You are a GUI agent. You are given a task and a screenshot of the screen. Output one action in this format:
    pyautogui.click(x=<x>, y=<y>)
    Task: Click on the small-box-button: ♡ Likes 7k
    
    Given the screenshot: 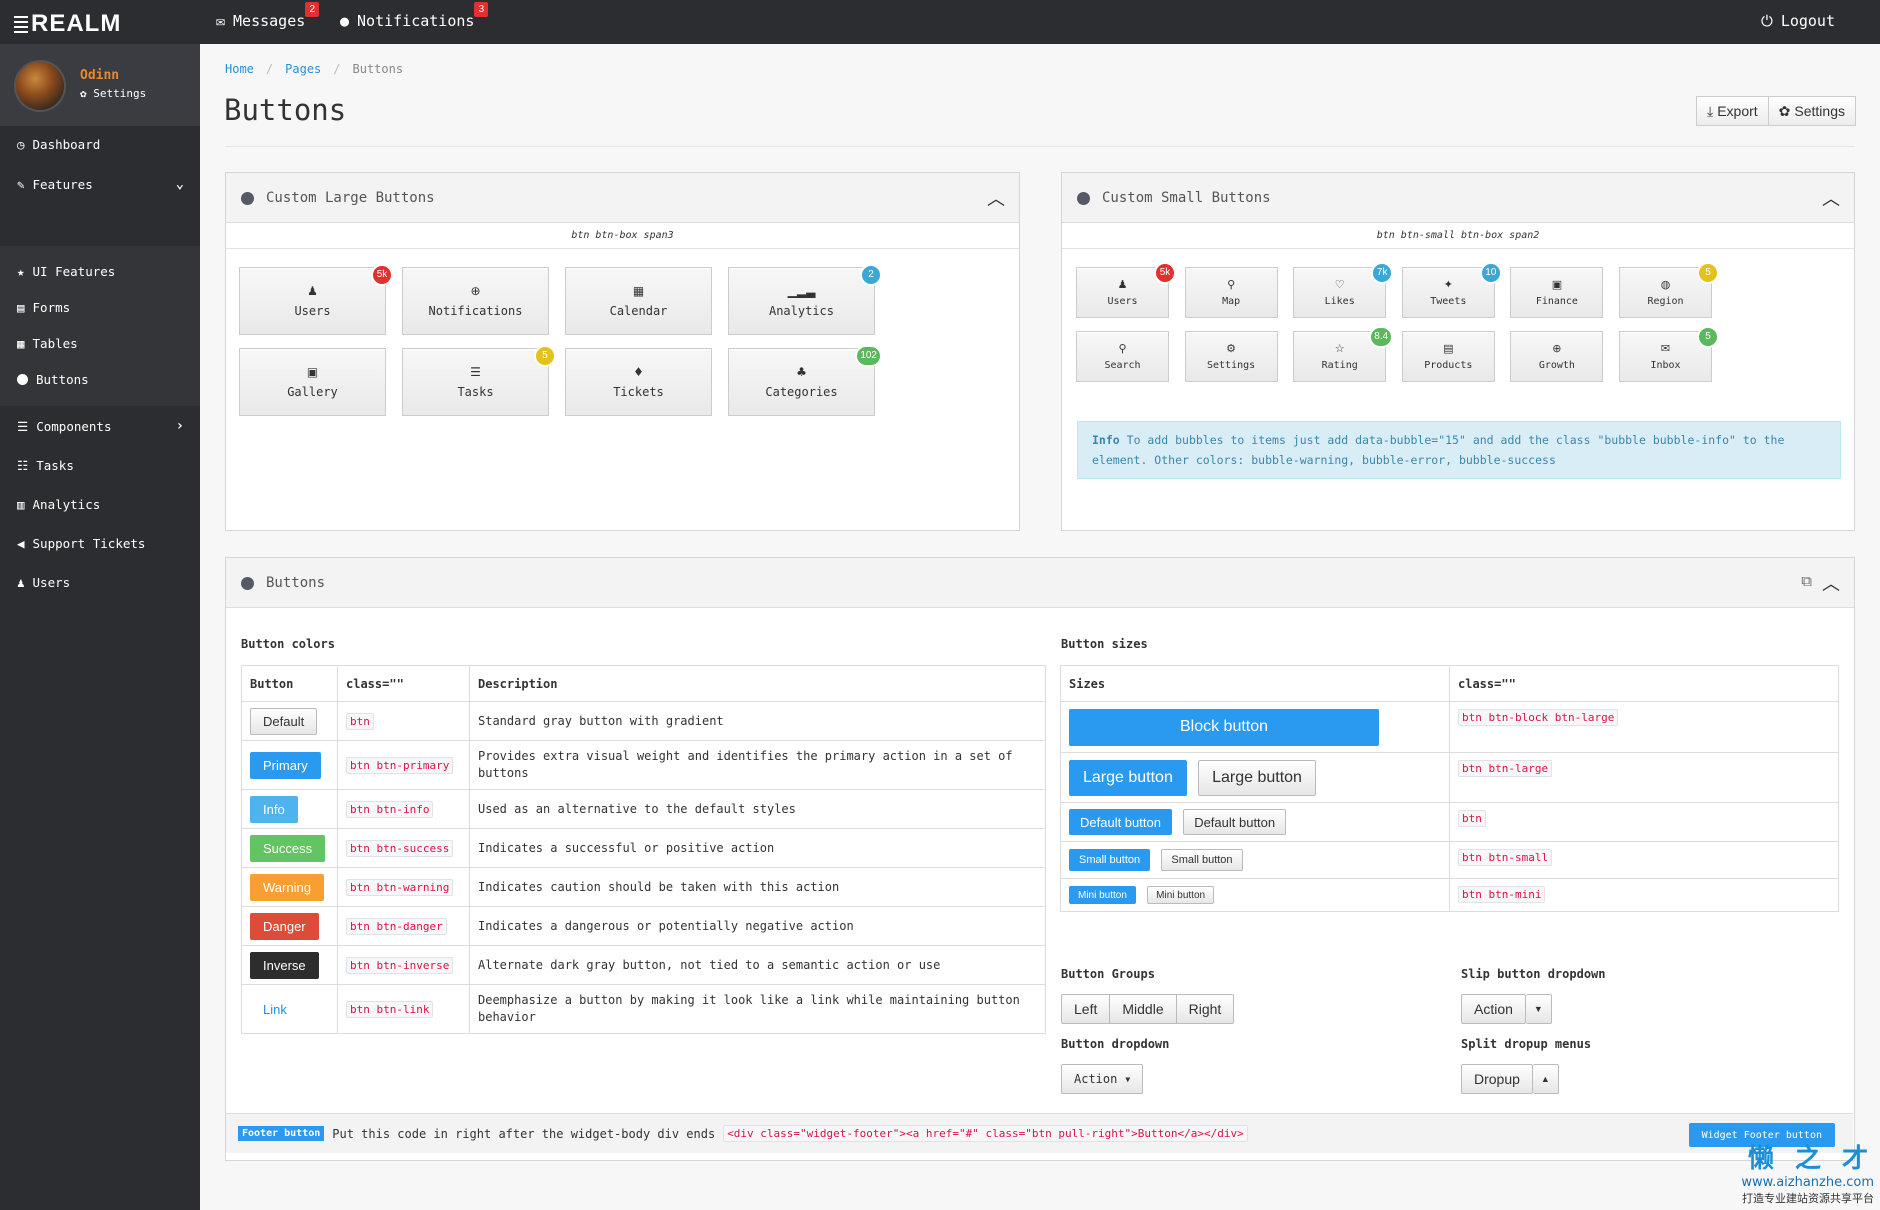 What is the action you would take?
    pyautogui.click(x=1343, y=290)
    